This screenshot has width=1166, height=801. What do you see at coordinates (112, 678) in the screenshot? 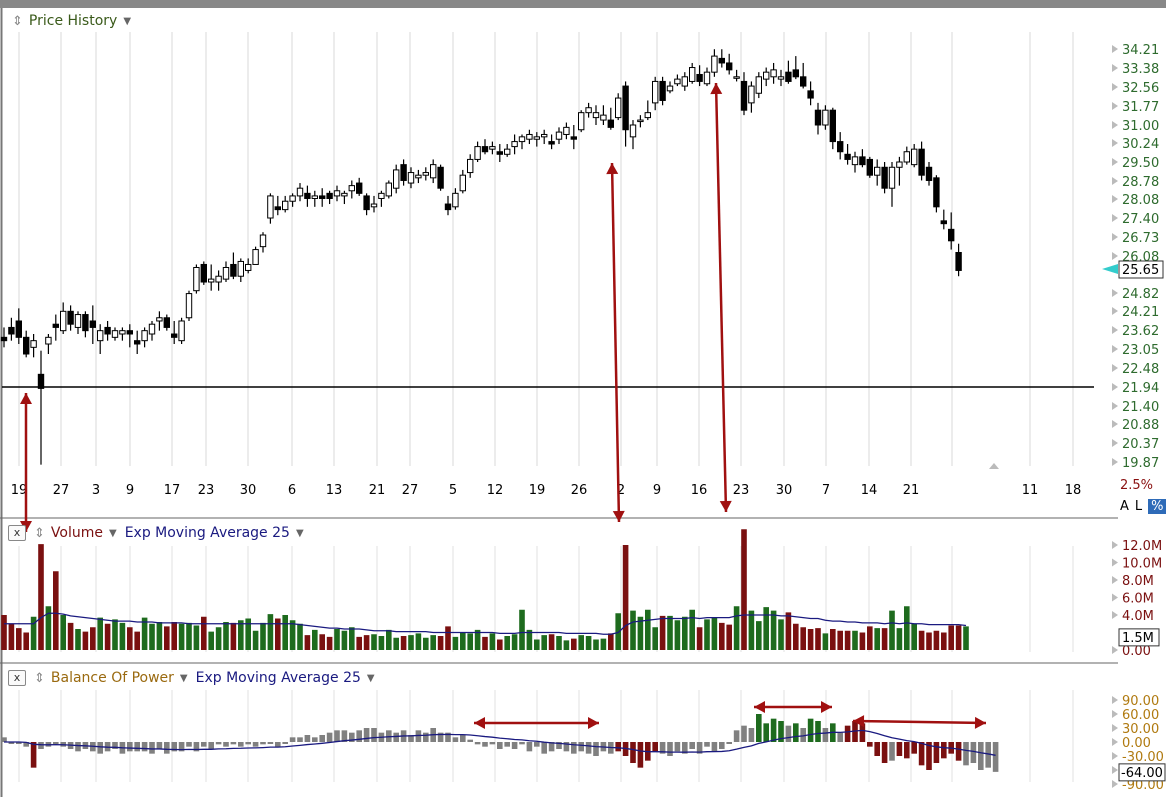
I see `bop-title: Balance Of Power` at bounding box center [112, 678].